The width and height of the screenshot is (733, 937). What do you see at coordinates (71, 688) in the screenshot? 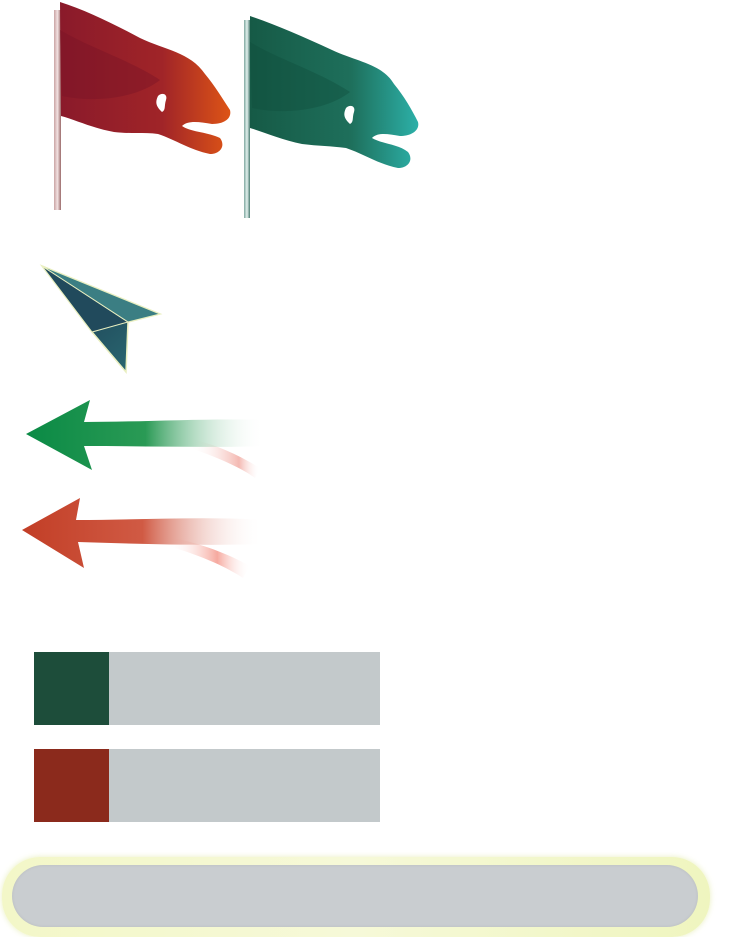
I see `legend-swatch-green` at bounding box center [71, 688].